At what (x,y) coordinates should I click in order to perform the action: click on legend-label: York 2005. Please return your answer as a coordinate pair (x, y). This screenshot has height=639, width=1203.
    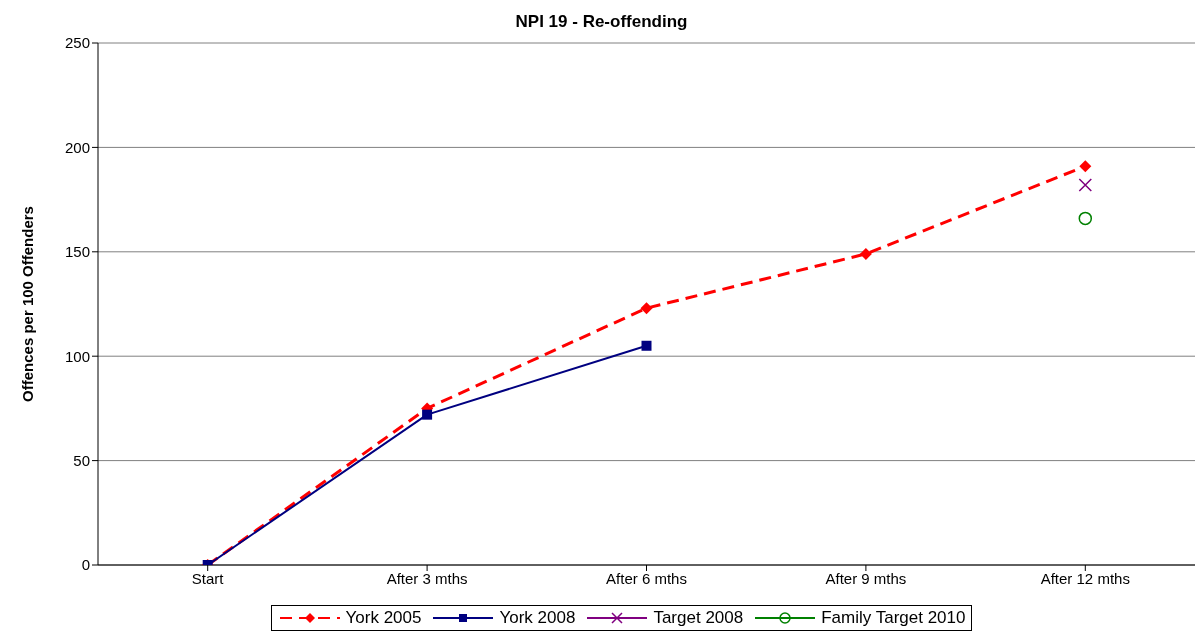
    Looking at the image, I should click on (383, 618).